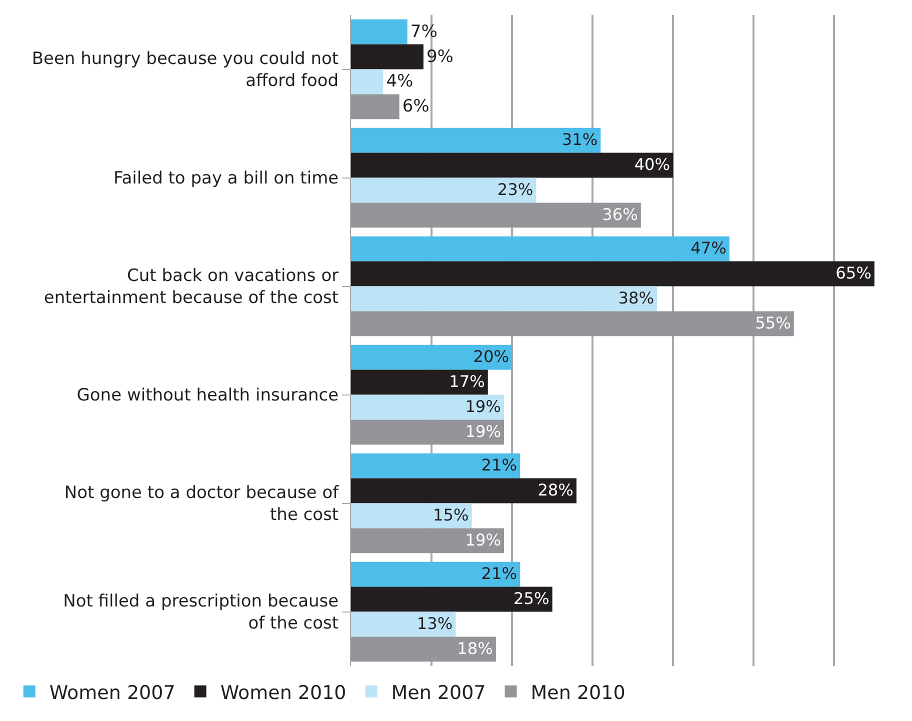 The height and width of the screenshot is (721, 912). What do you see at coordinates (400, 82) in the screenshot?
I see `data-label: 4%` at bounding box center [400, 82].